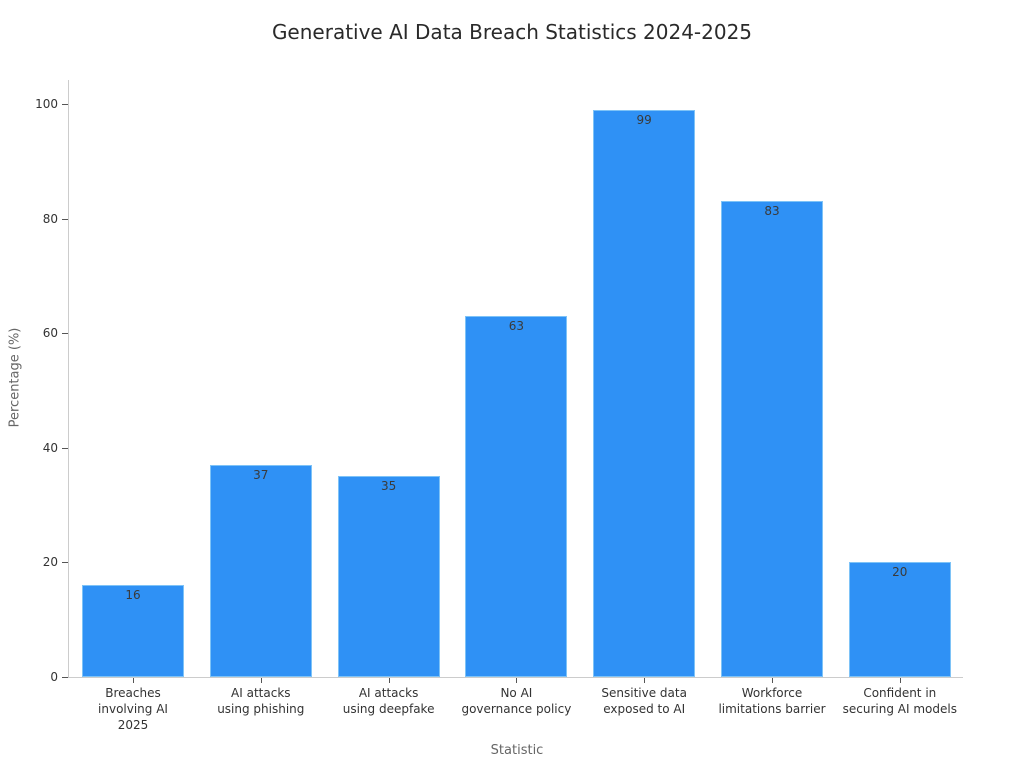 The image size is (1024, 768). What do you see at coordinates (68, 378) in the screenshot?
I see `y-axis-line` at bounding box center [68, 378].